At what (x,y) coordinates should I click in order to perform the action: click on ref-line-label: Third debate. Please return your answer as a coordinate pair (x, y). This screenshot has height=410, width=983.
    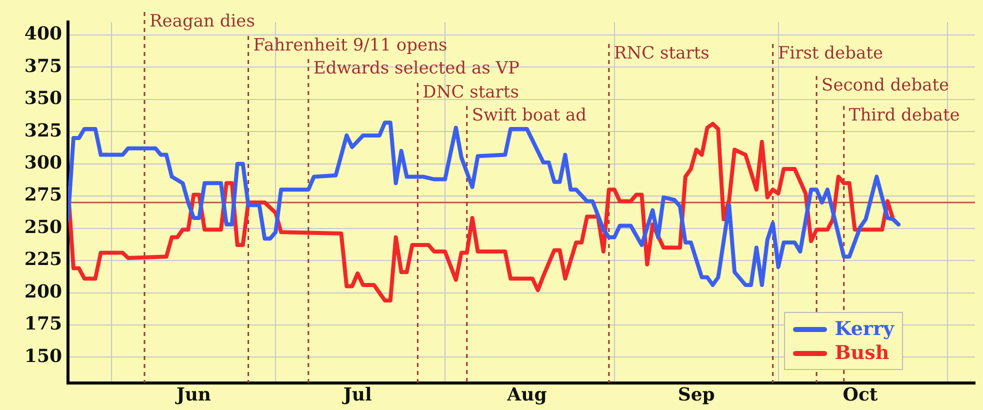
    Looking at the image, I should click on (904, 115).